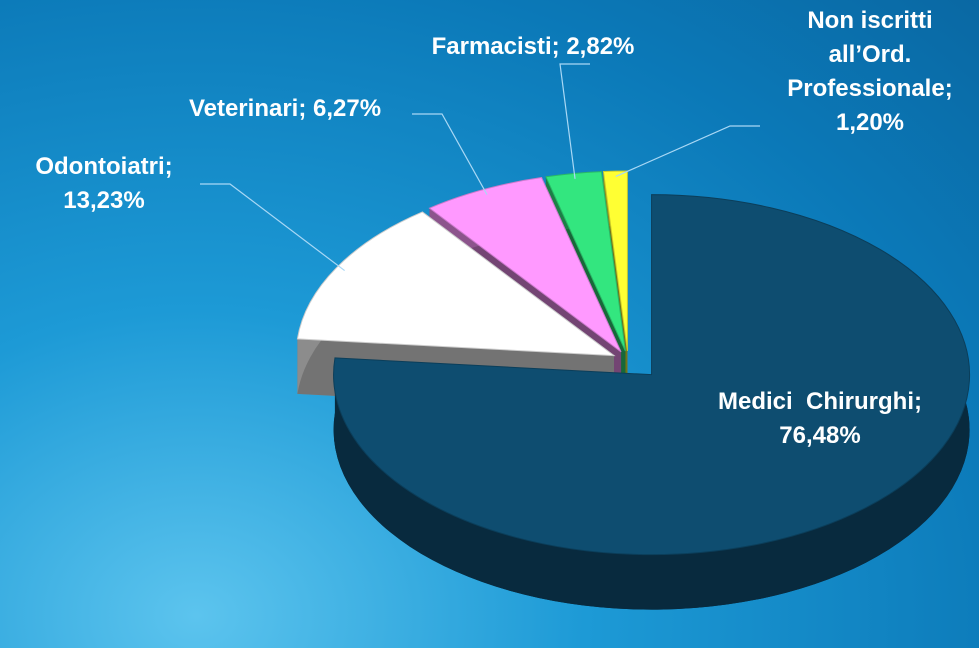 This screenshot has height=648, width=979. Describe the element at coordinates (347, 108) in the screenshot. I see `value-label: 6,27%` at that location.